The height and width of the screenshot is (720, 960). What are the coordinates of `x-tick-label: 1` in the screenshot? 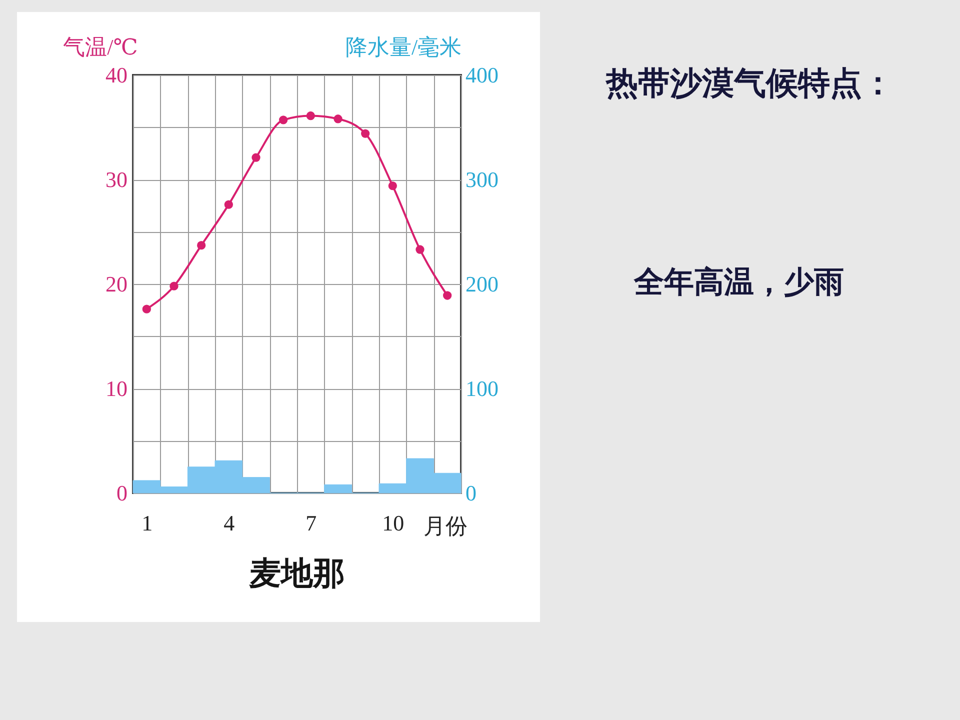 It's located at (147, 523).